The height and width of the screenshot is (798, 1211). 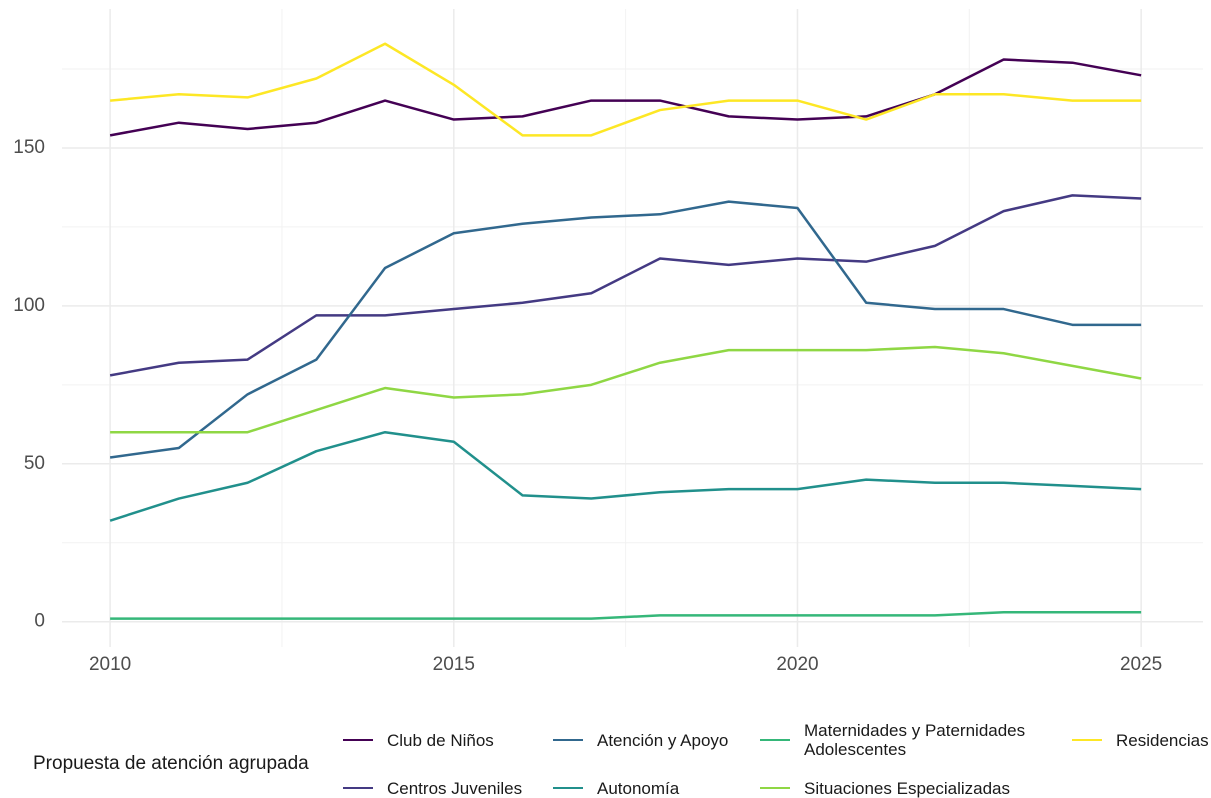 I want to click on legend-item: Autonomía, so click(x=616, y=788).